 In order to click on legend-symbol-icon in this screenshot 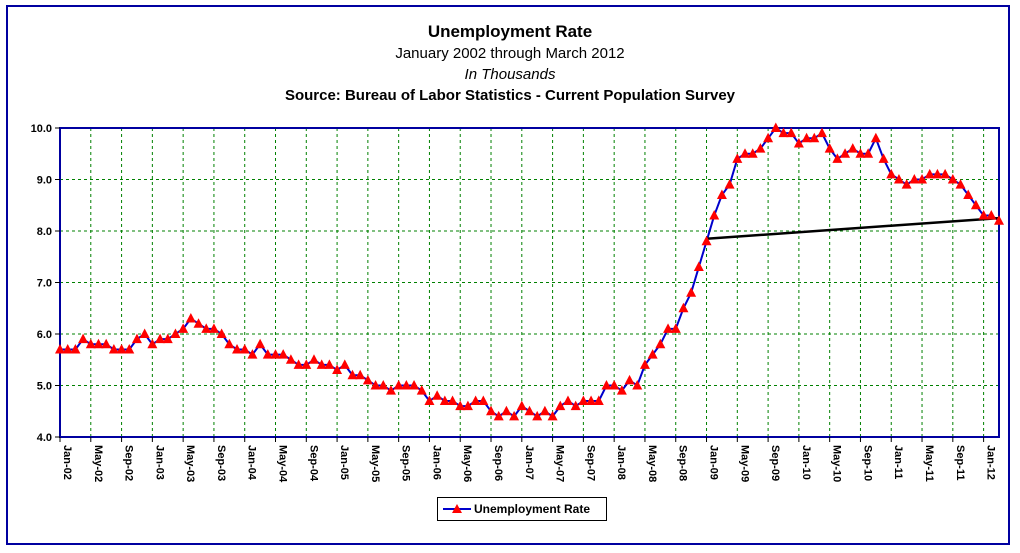, I will do `click(457, 509)`.